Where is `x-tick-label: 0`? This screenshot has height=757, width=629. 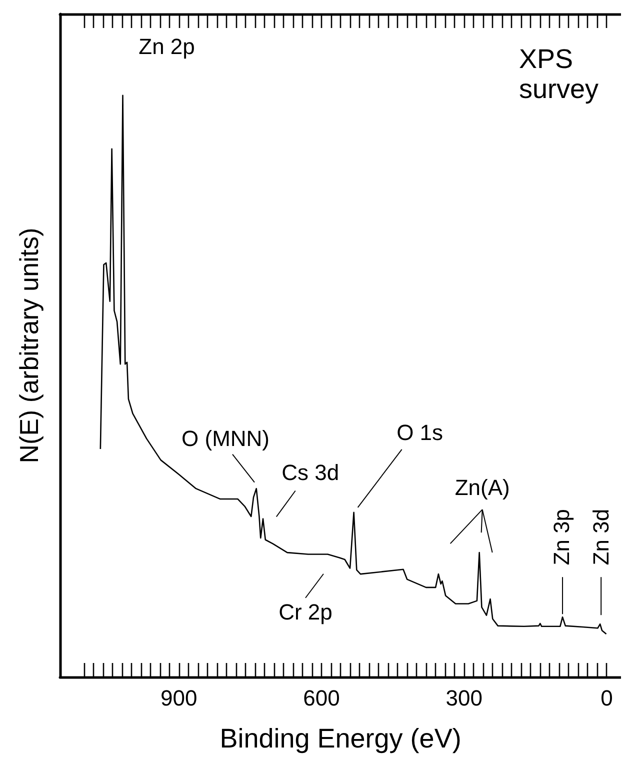 x-tick-label: 0 is located at coordinates (606, 698).